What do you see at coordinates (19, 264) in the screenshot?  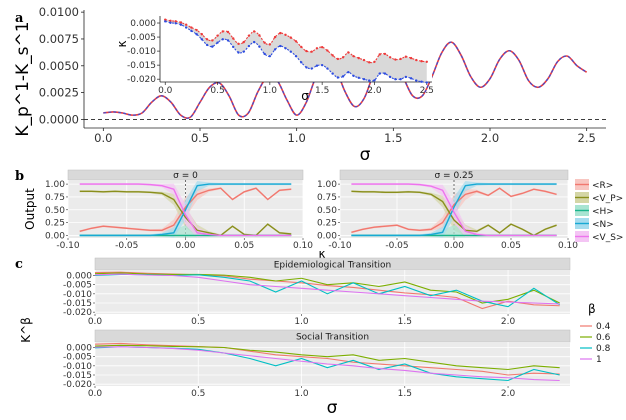 I see `panel-letter-c: c` at bounding box center [19, 264].